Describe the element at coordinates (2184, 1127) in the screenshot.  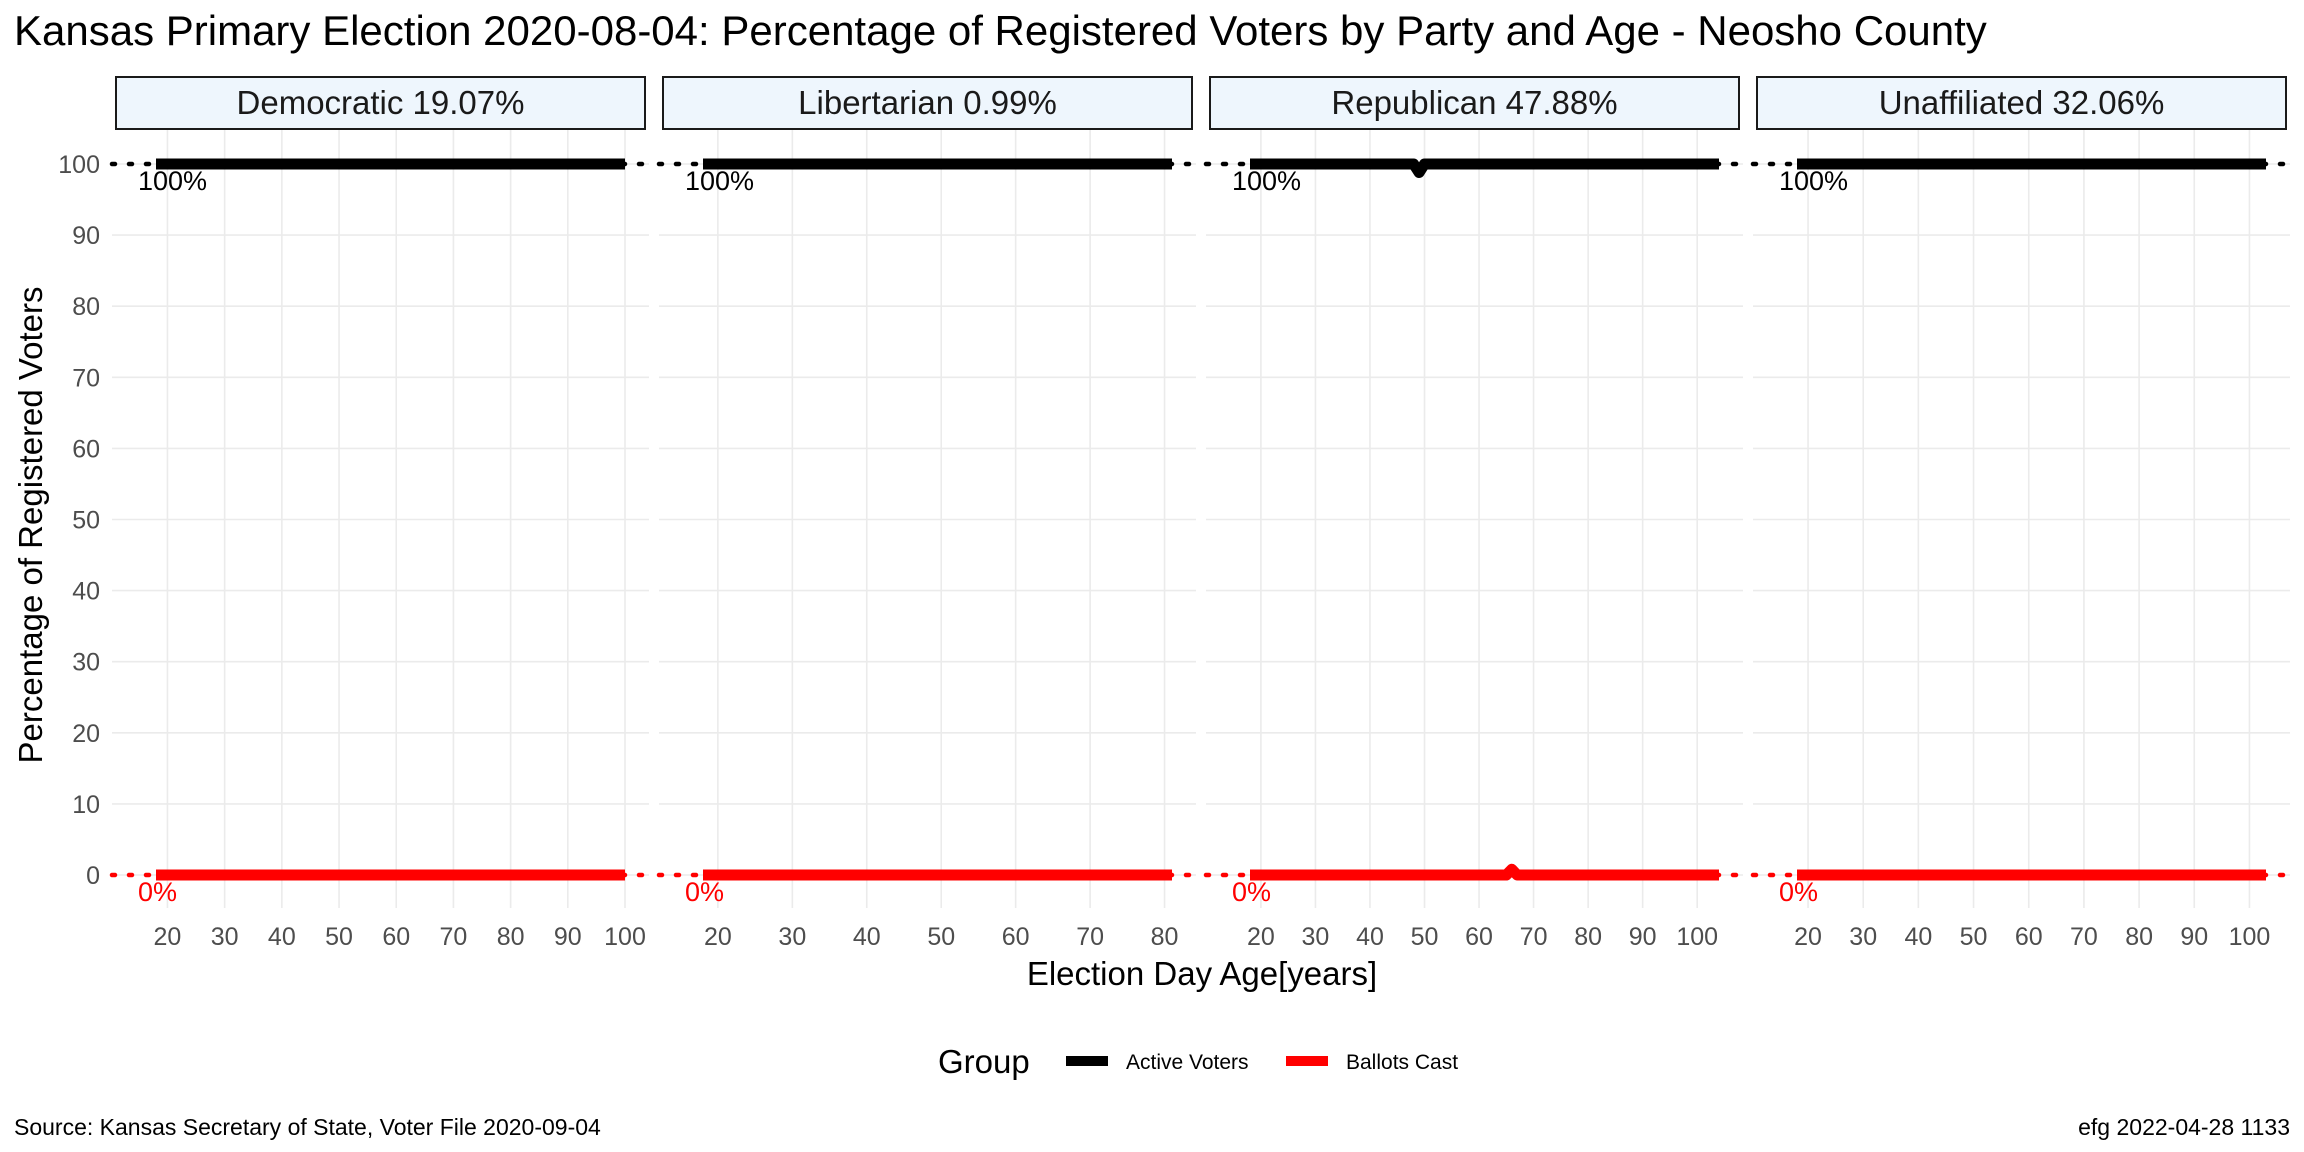
I see `caption-credit: efg 2022-04-28 1133` at that location.